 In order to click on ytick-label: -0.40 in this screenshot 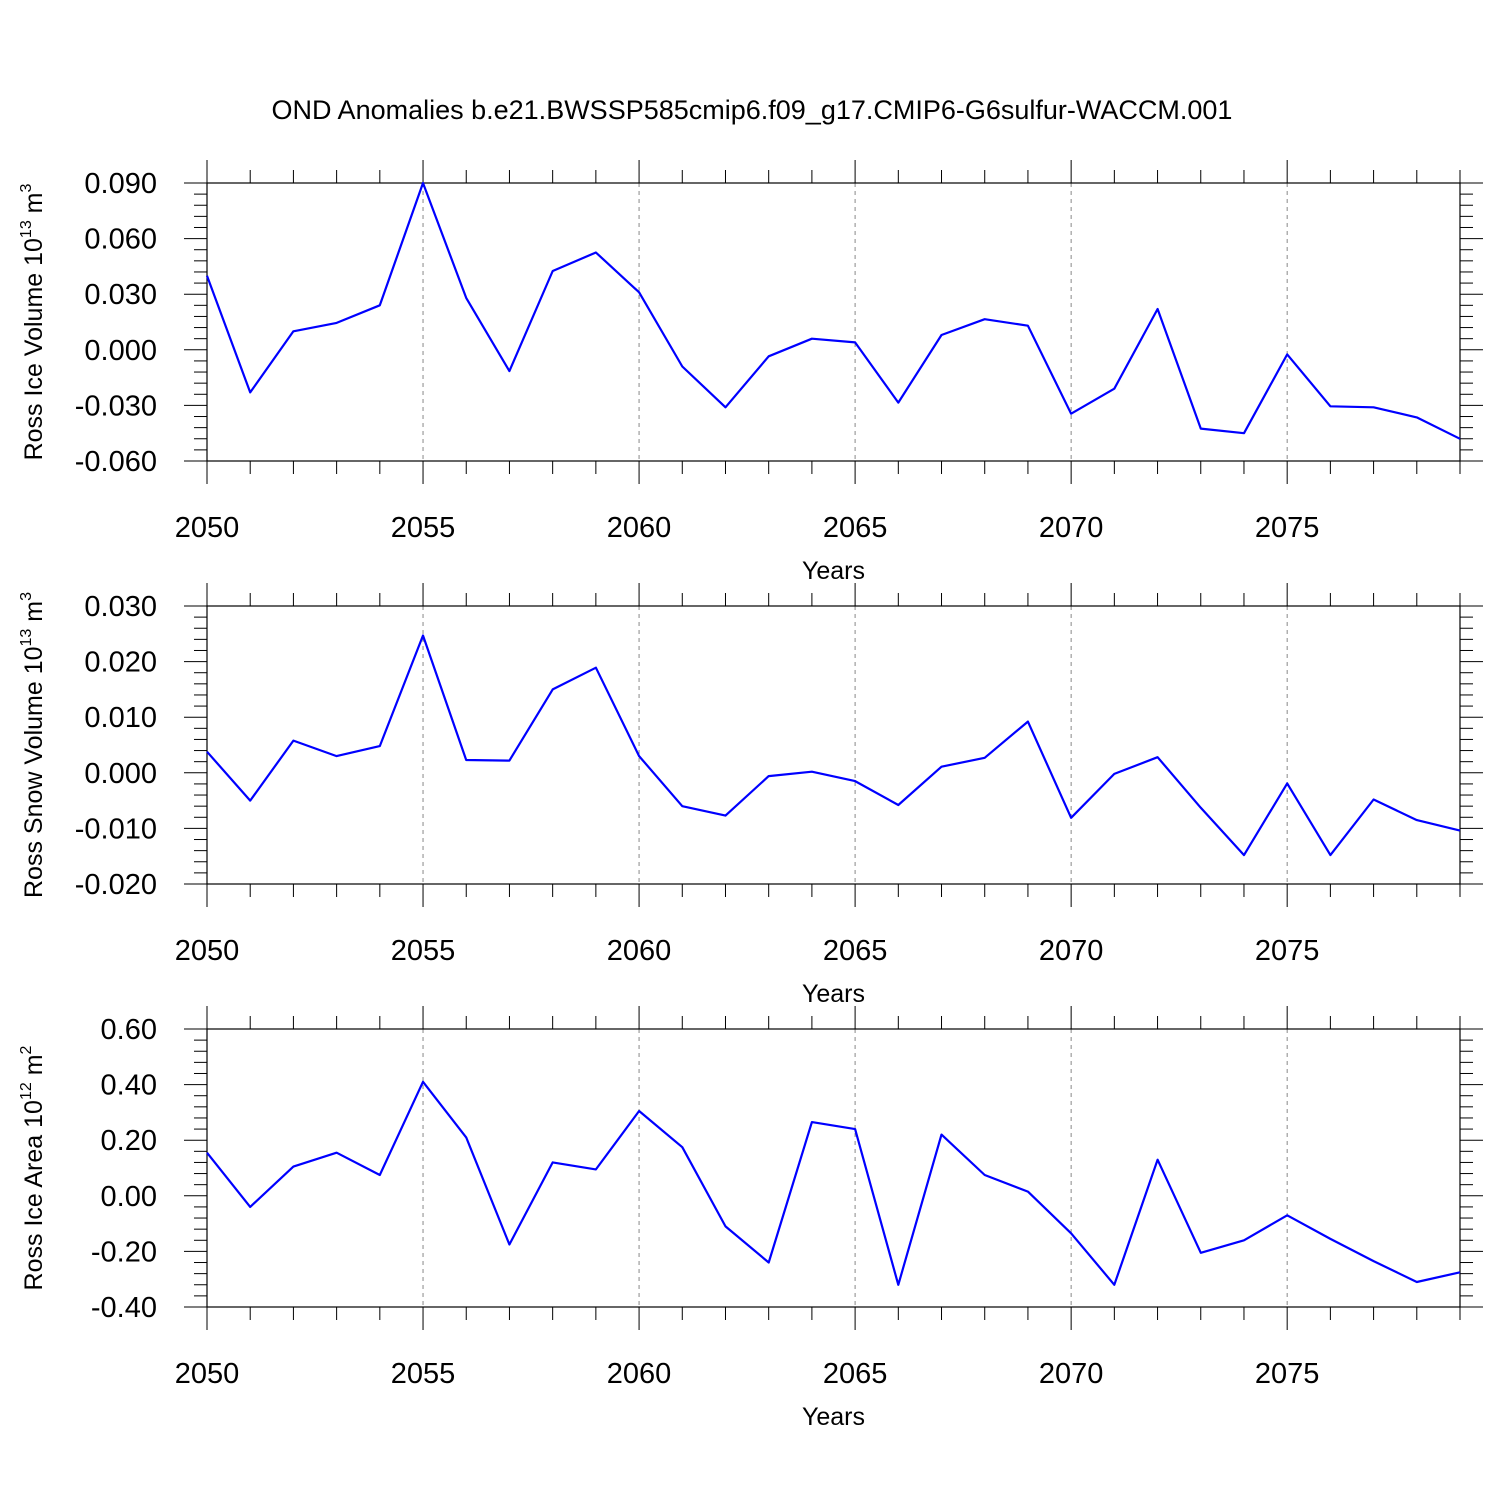, I will do `click(124, 1308)`.